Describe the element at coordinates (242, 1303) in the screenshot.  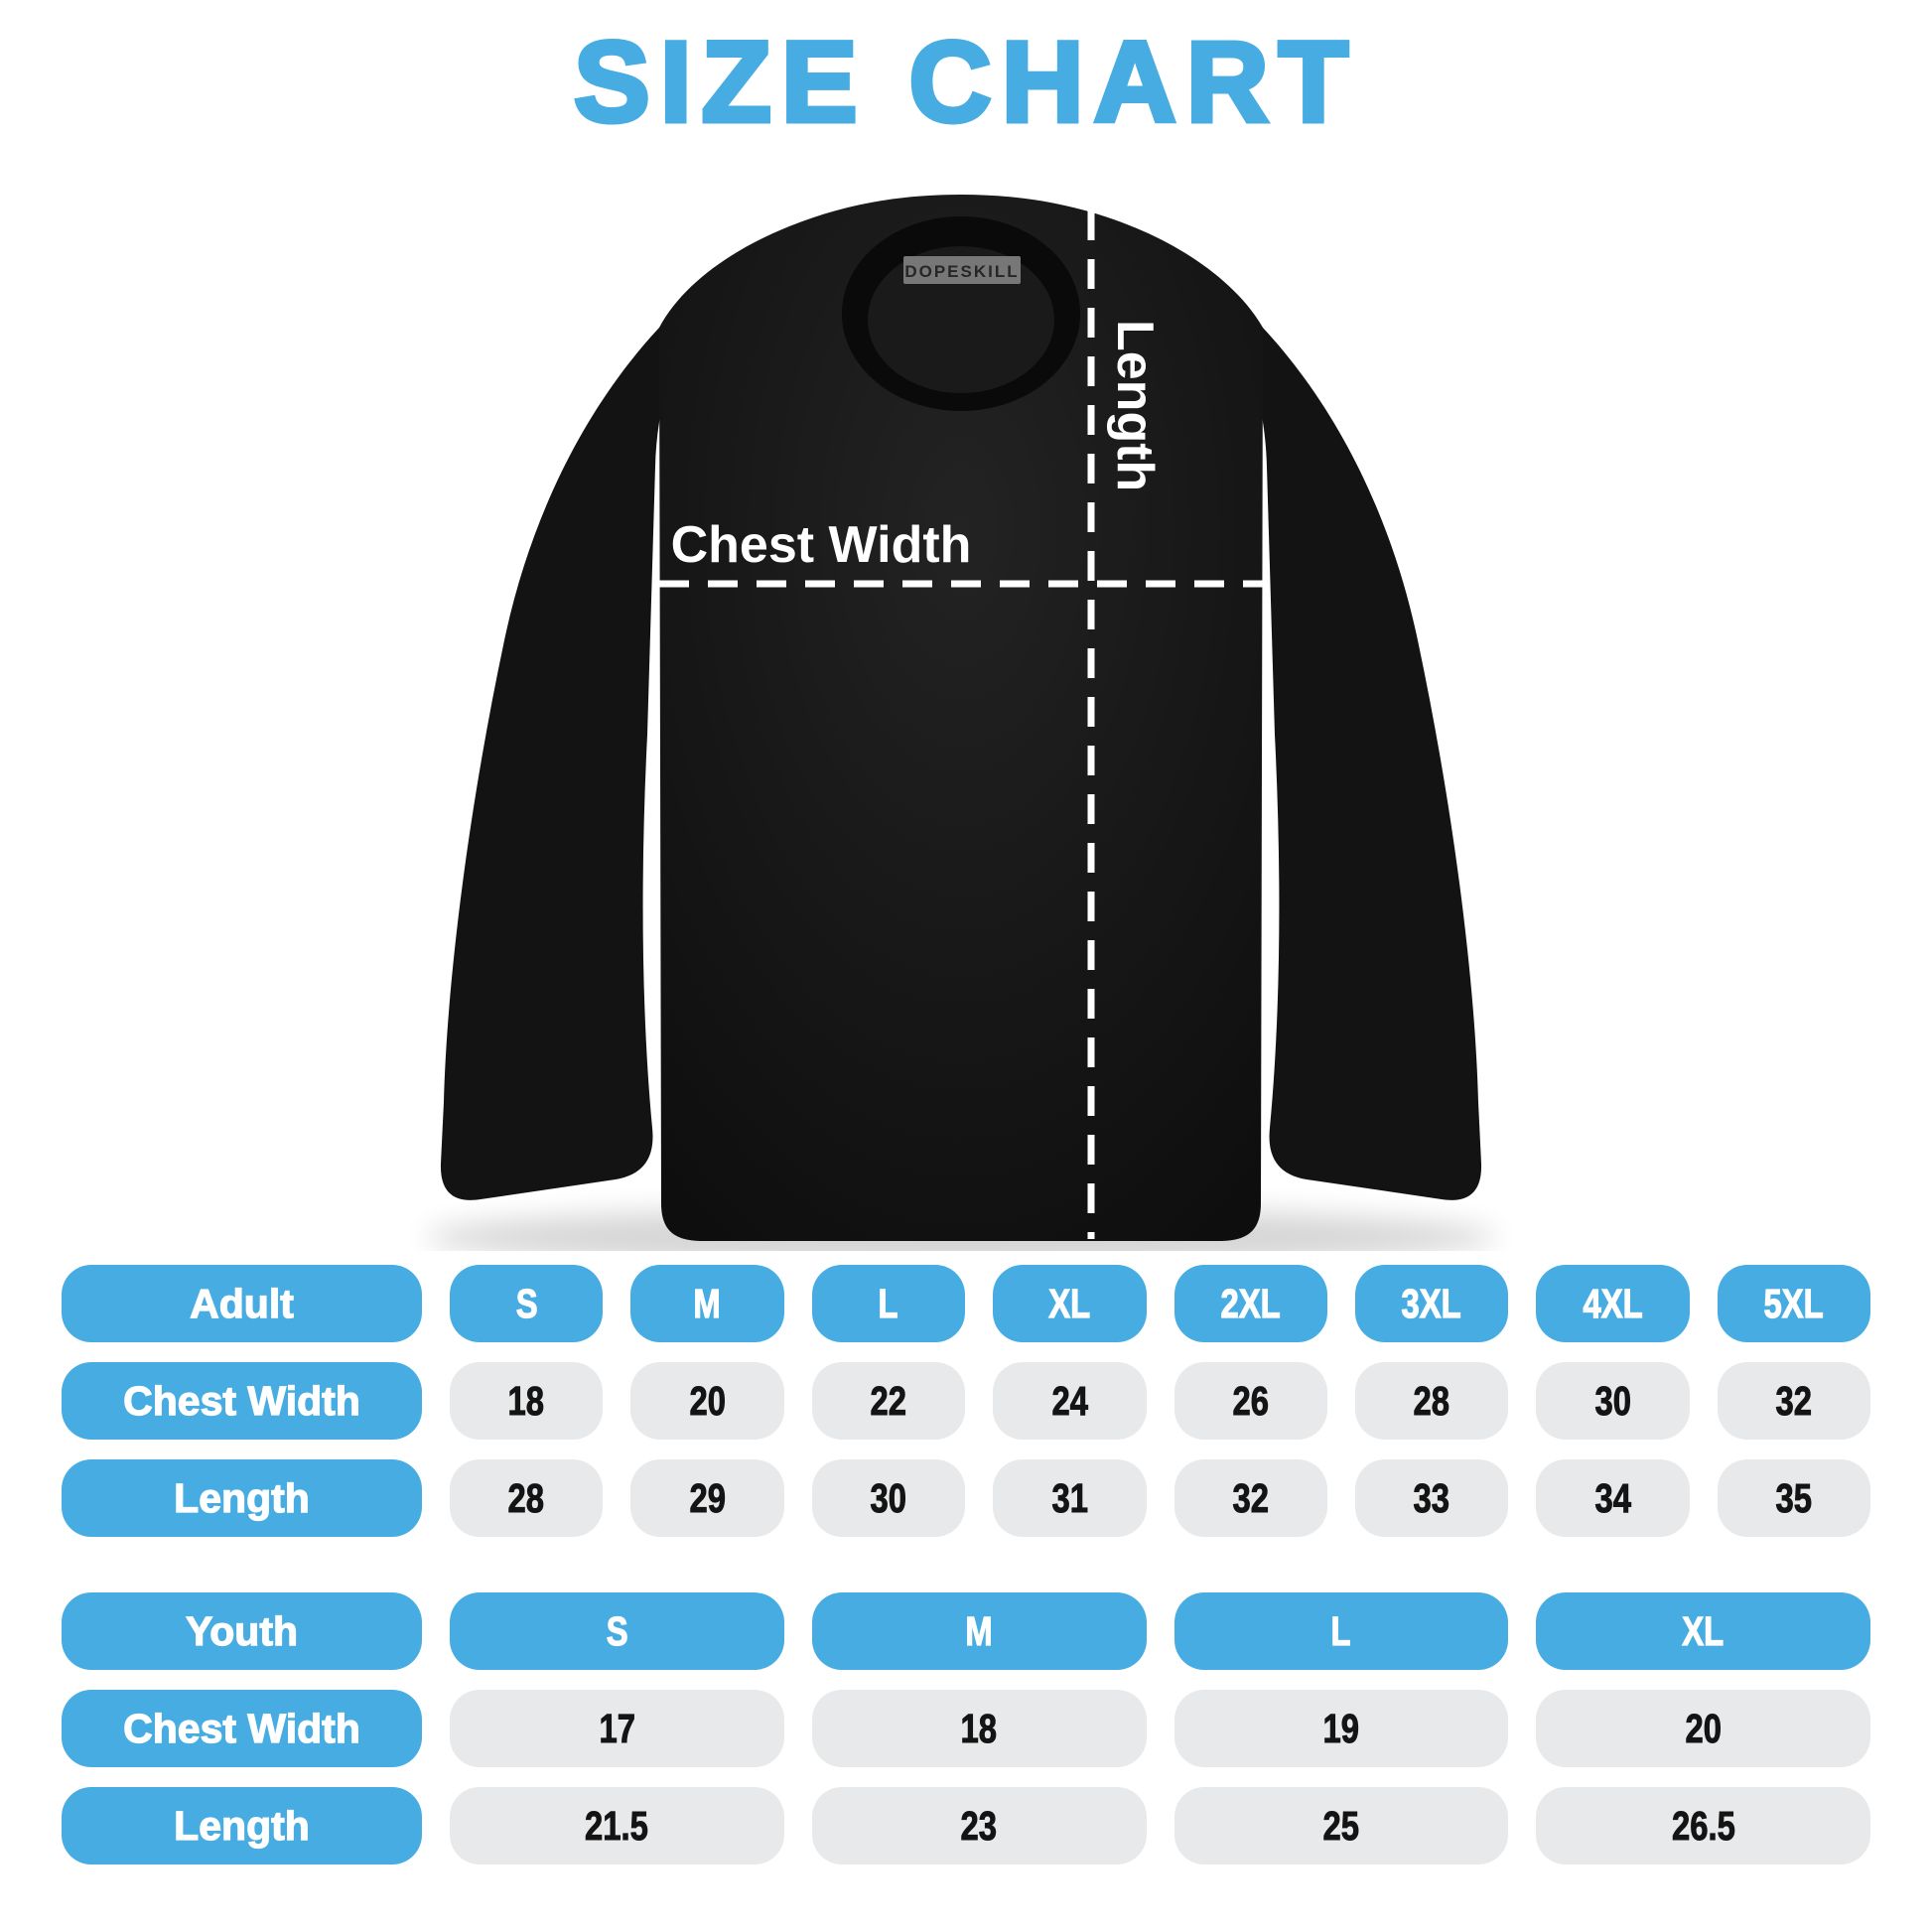
I see `adult-table-title: Adult` at that location.